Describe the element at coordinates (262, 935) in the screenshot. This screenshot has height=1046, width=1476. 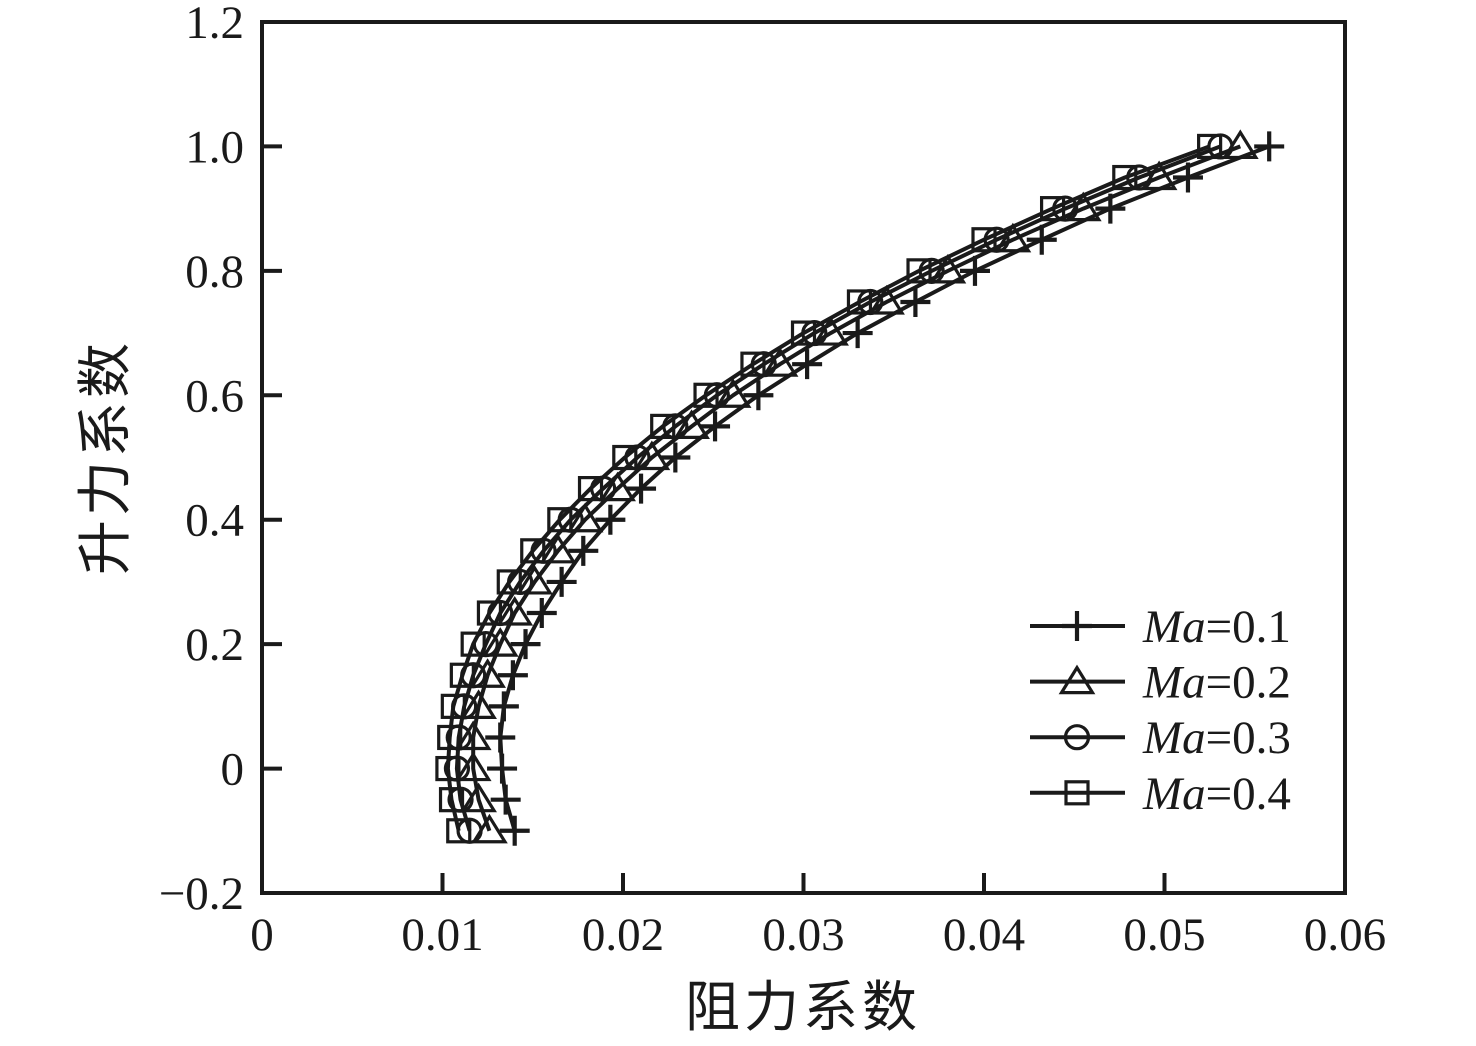
I see `x-tick-label: 0` at that location.